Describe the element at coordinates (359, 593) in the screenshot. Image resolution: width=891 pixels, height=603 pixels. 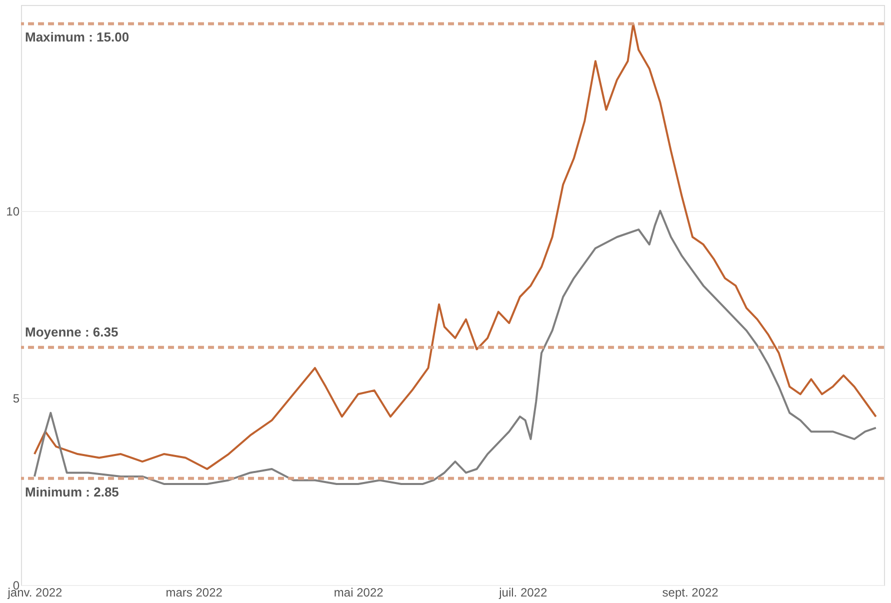
I see `x-tick-label: mai 2022` at that location.